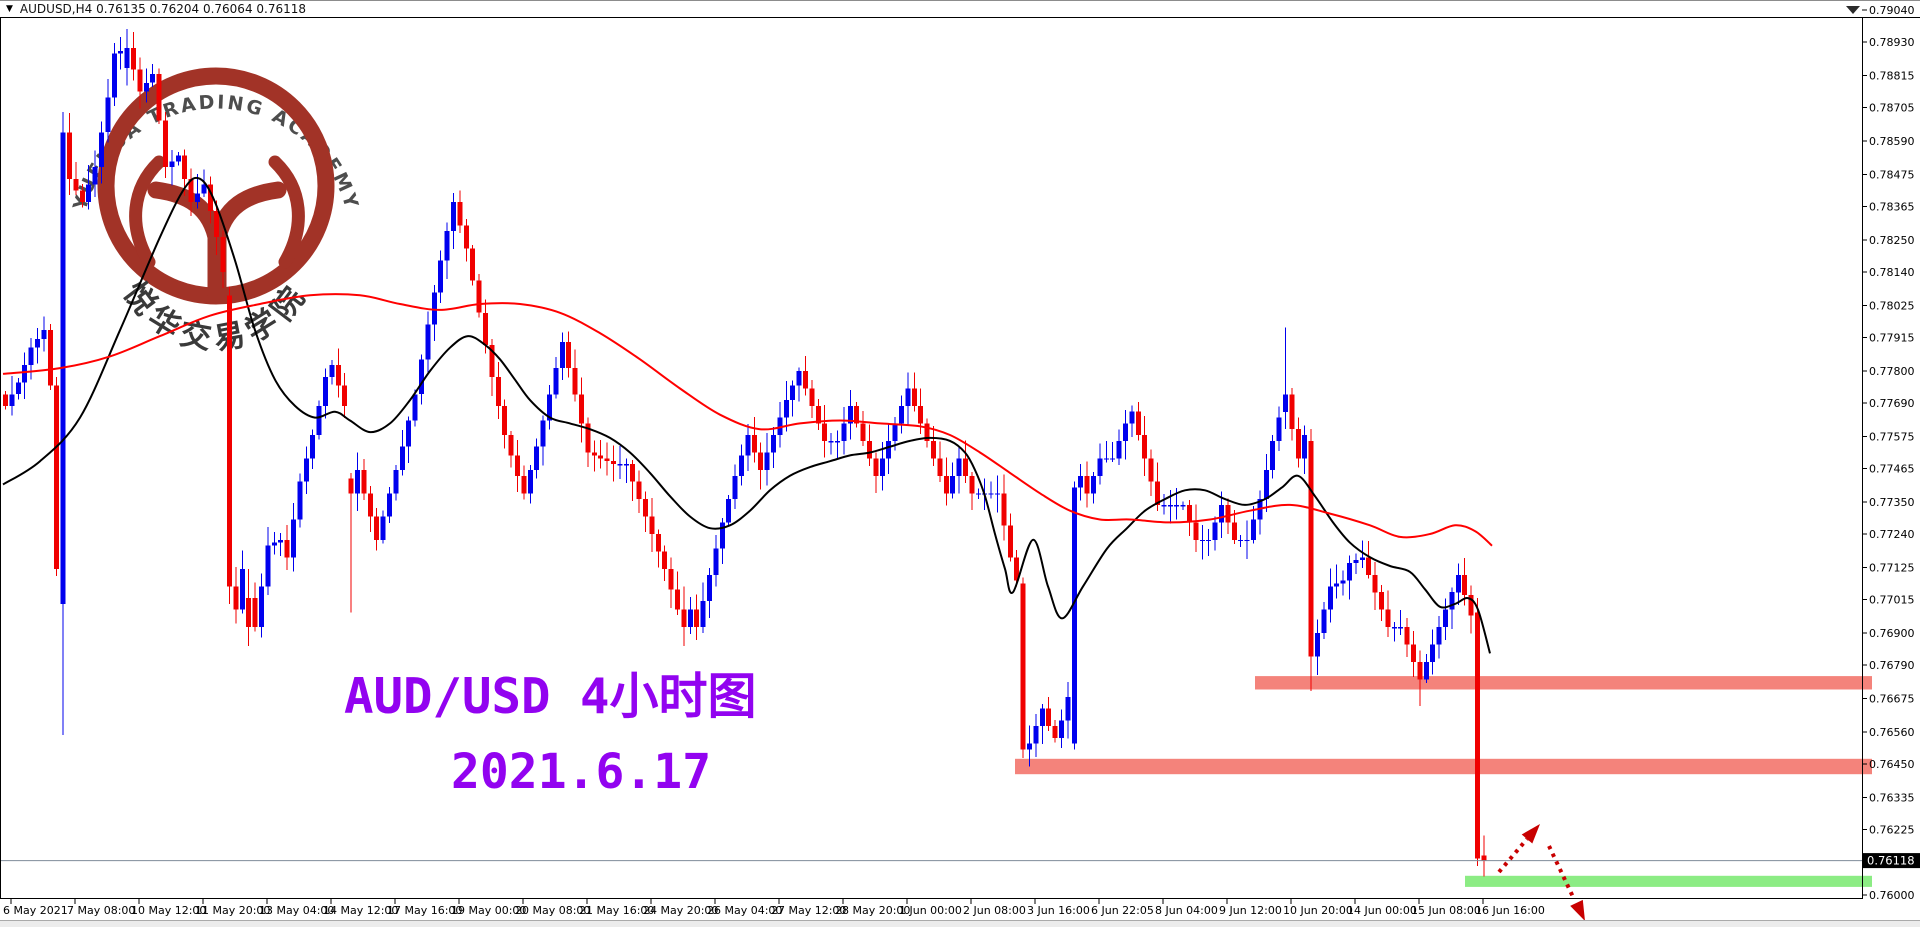 The image size is (1920, 927). Describe the element at coordinates (1892, 306) in the screenshot. I see `price-axis-label: 0.78025` at that location.